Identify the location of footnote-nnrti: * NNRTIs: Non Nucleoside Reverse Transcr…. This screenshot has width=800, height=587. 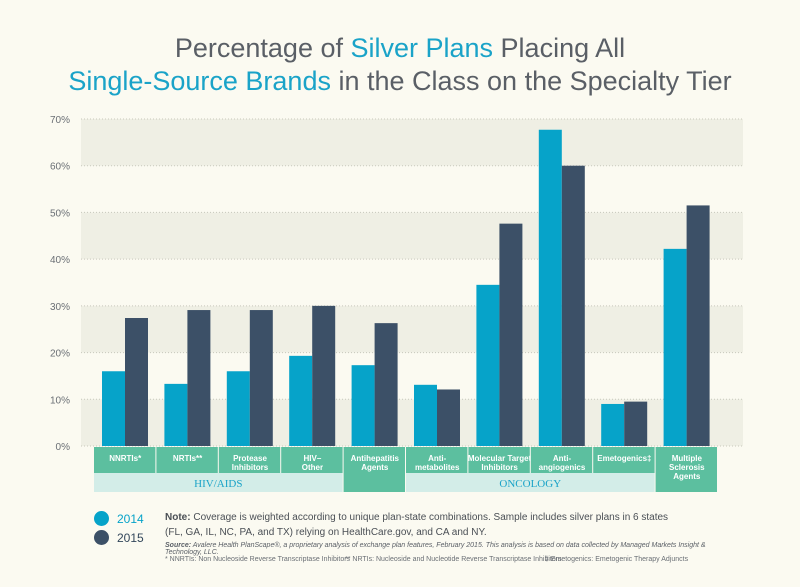
(258, 559).